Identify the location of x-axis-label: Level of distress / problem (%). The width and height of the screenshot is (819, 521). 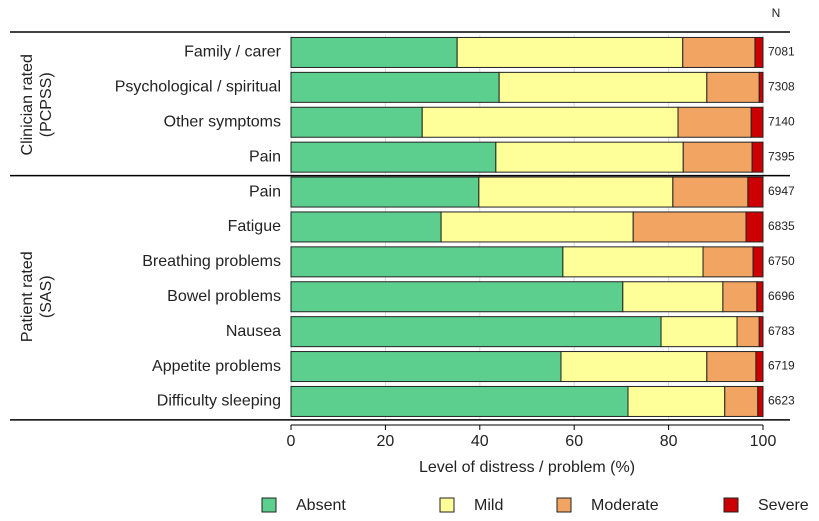
(527, 467).